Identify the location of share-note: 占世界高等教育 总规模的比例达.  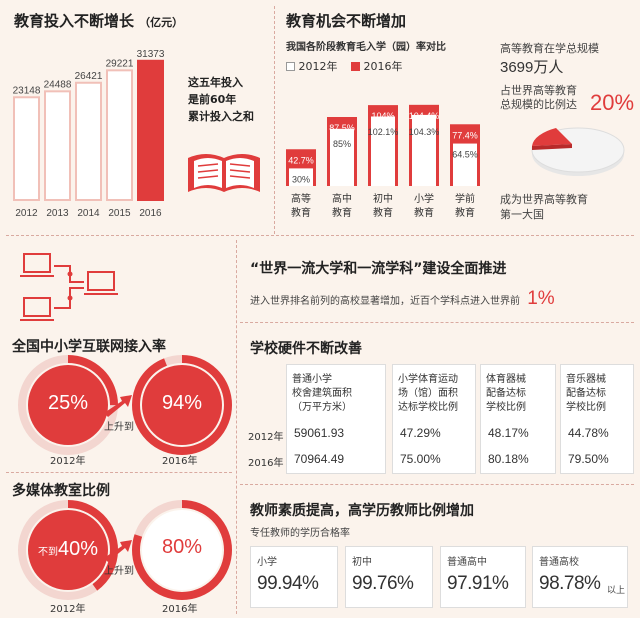
(538, 98).